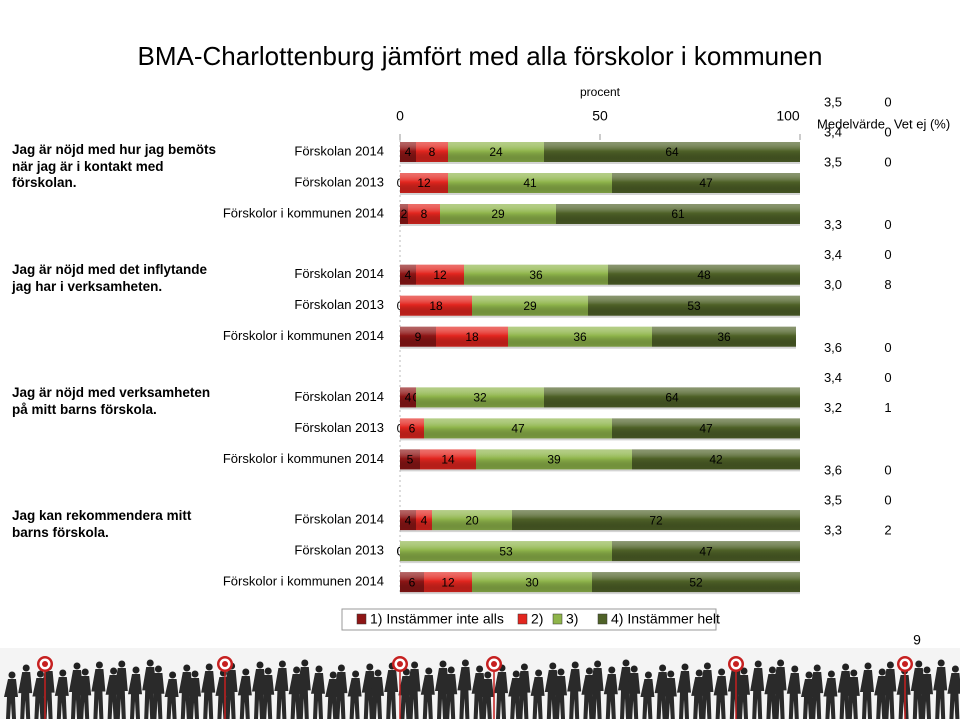 The width and height of the screenshot is (960, 719). I want to click on data-label: 20, so click(472, 520).